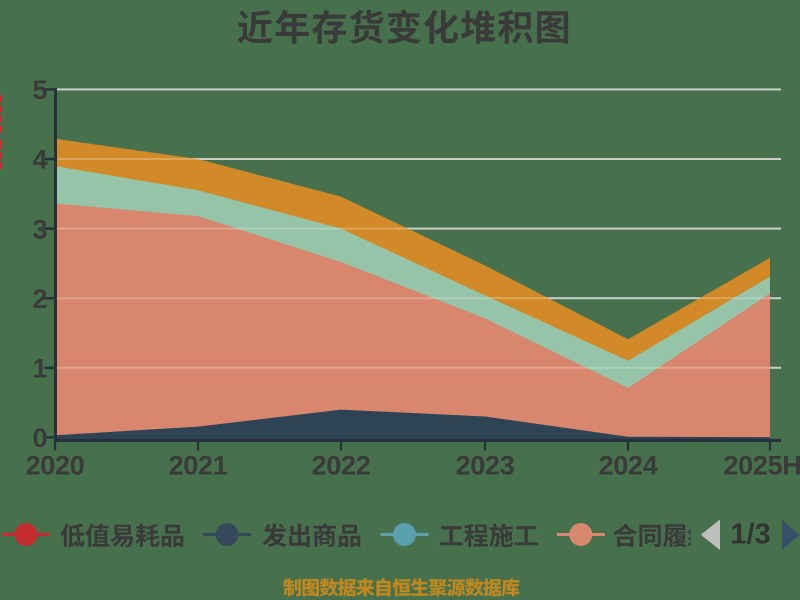  Describe the element at coordinates (39, 438) in the screenshot. I see `svg-text: 0` at that location.